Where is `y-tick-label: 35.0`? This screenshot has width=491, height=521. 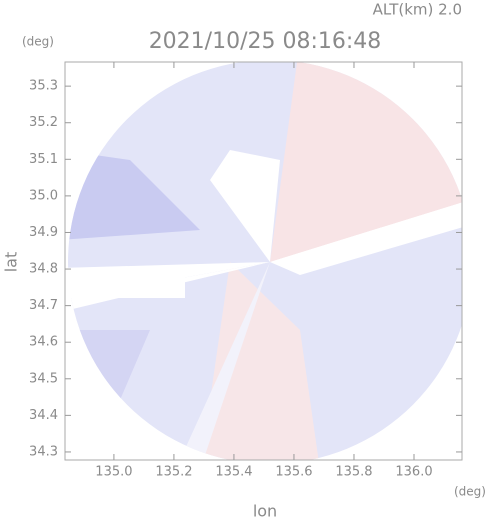
y-tick-label: 35.0 is located at coordinates (43, 195).